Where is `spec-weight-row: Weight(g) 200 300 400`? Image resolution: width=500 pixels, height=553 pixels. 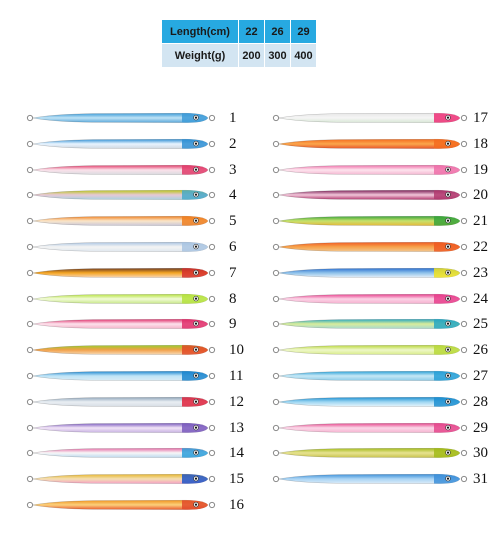
spec-weight-row: Weight(g) 200 300 400 is located at coordinates (239, 55).